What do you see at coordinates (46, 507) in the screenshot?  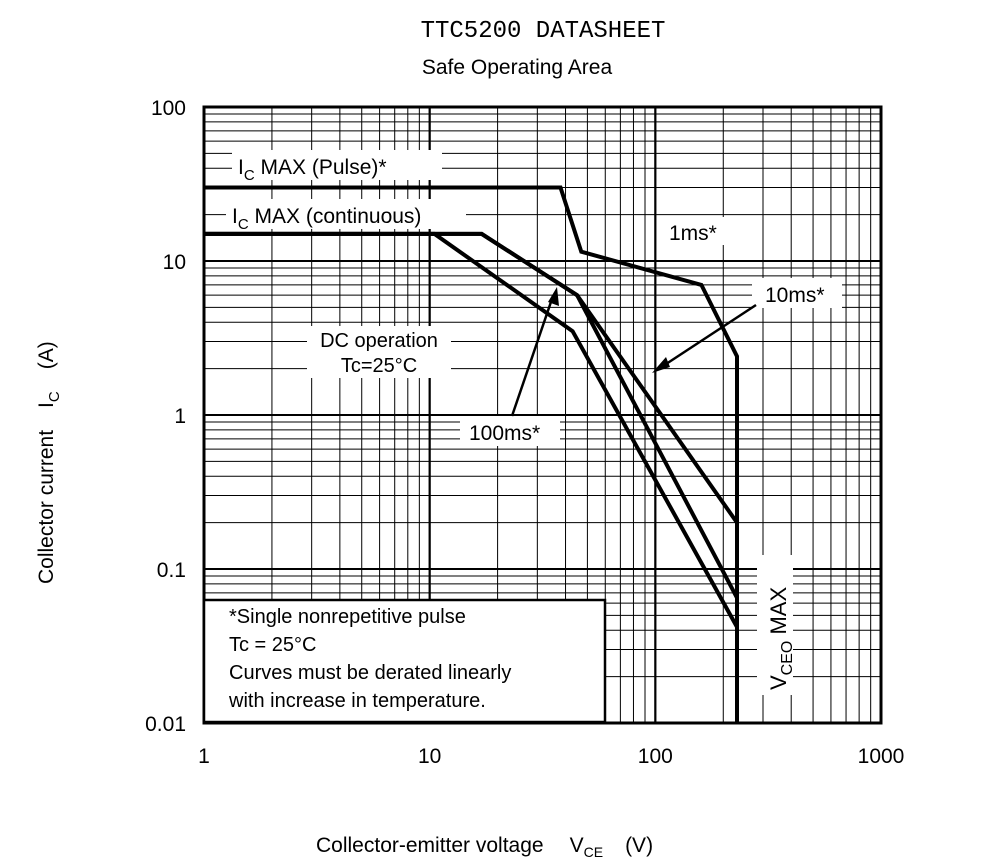 I see `y-label-text: Collector current` at bounding box center [46, 507].